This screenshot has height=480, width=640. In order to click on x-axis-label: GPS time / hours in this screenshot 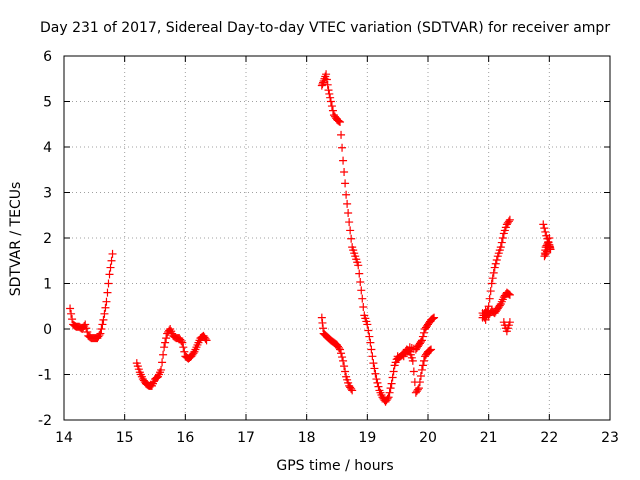, I will do `click(334, 466)`.